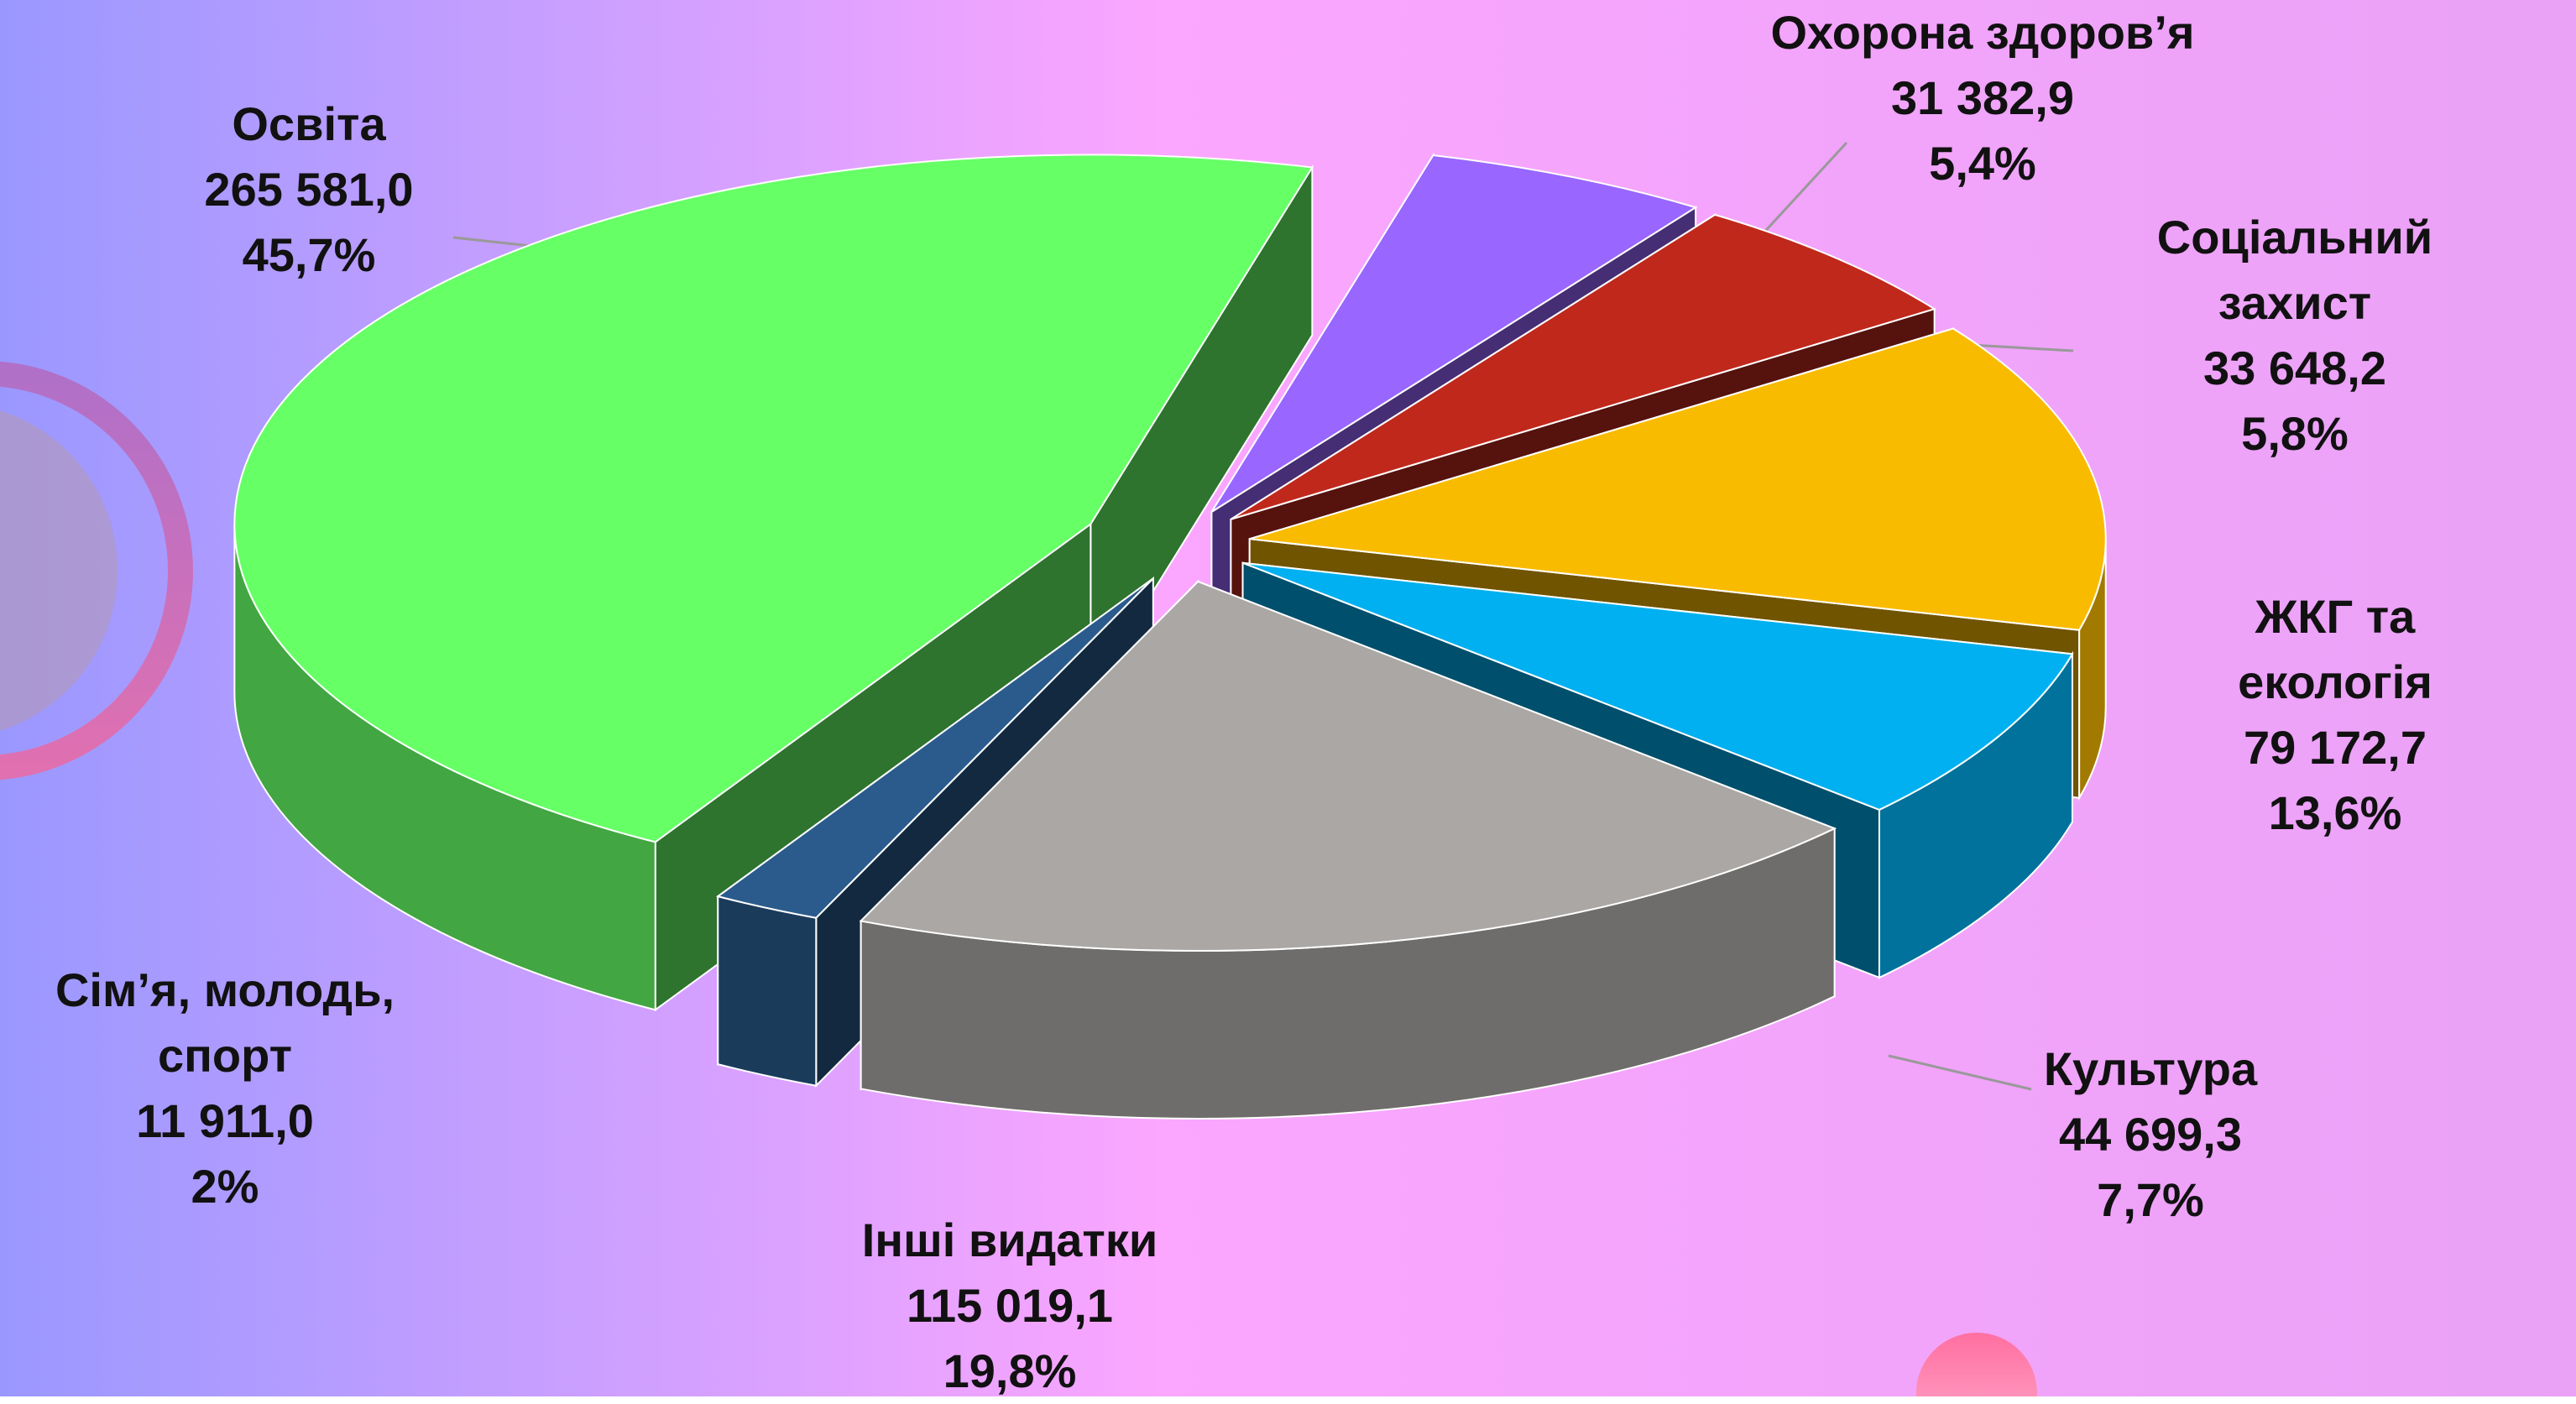 This screenshot has height=1404, width=2576. I want to click on slice, so click(1348, 849).